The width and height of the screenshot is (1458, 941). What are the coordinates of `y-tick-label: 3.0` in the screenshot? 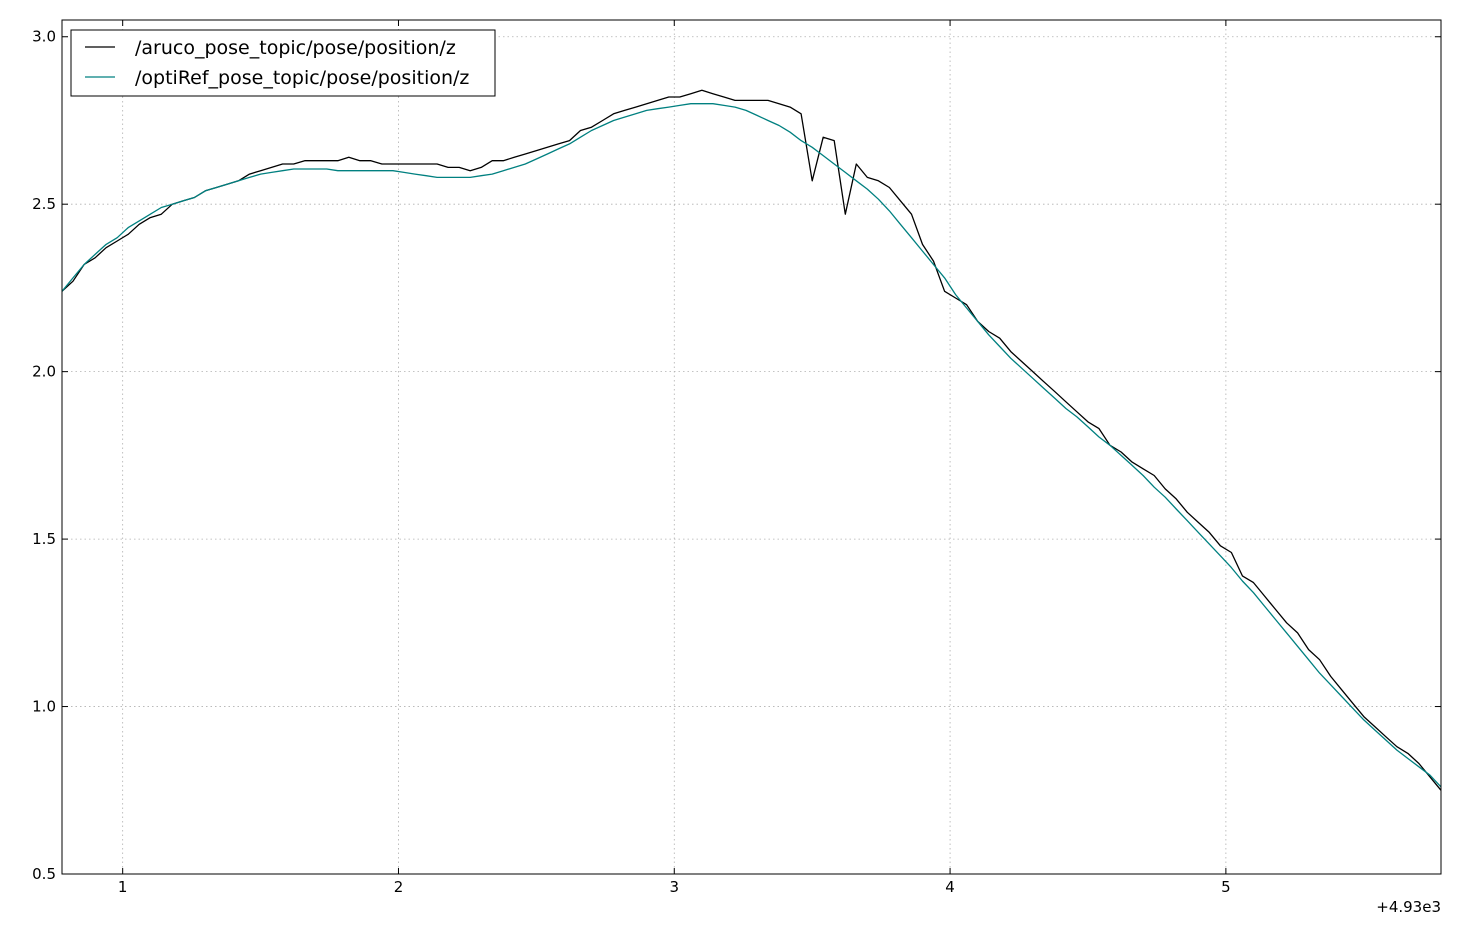 It's located at (44, 37).